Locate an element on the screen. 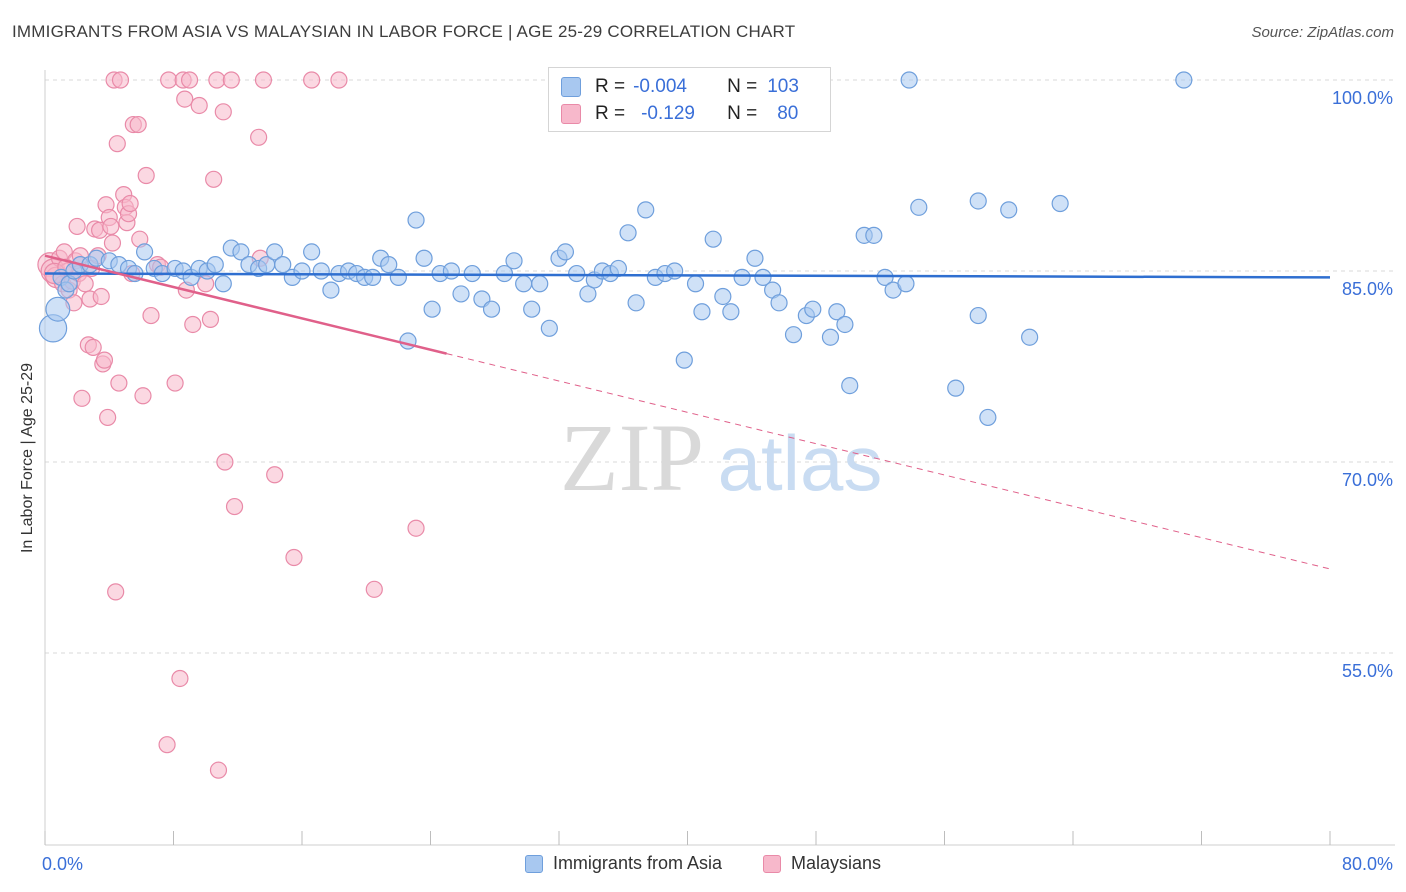  y-tick-label: 100.0% is located at coordinates (1362, 98).